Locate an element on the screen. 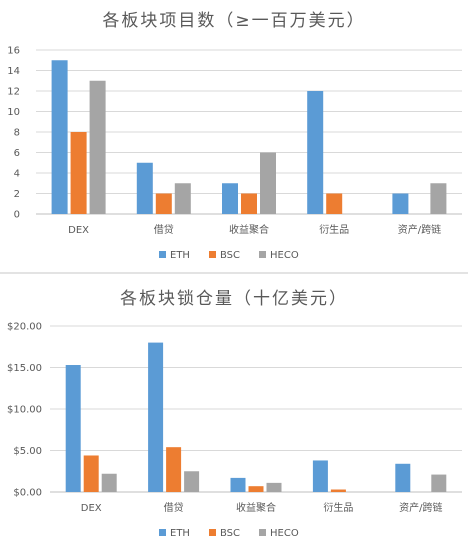  tvl-category-label: DEX is located at coordinates (91, 508).